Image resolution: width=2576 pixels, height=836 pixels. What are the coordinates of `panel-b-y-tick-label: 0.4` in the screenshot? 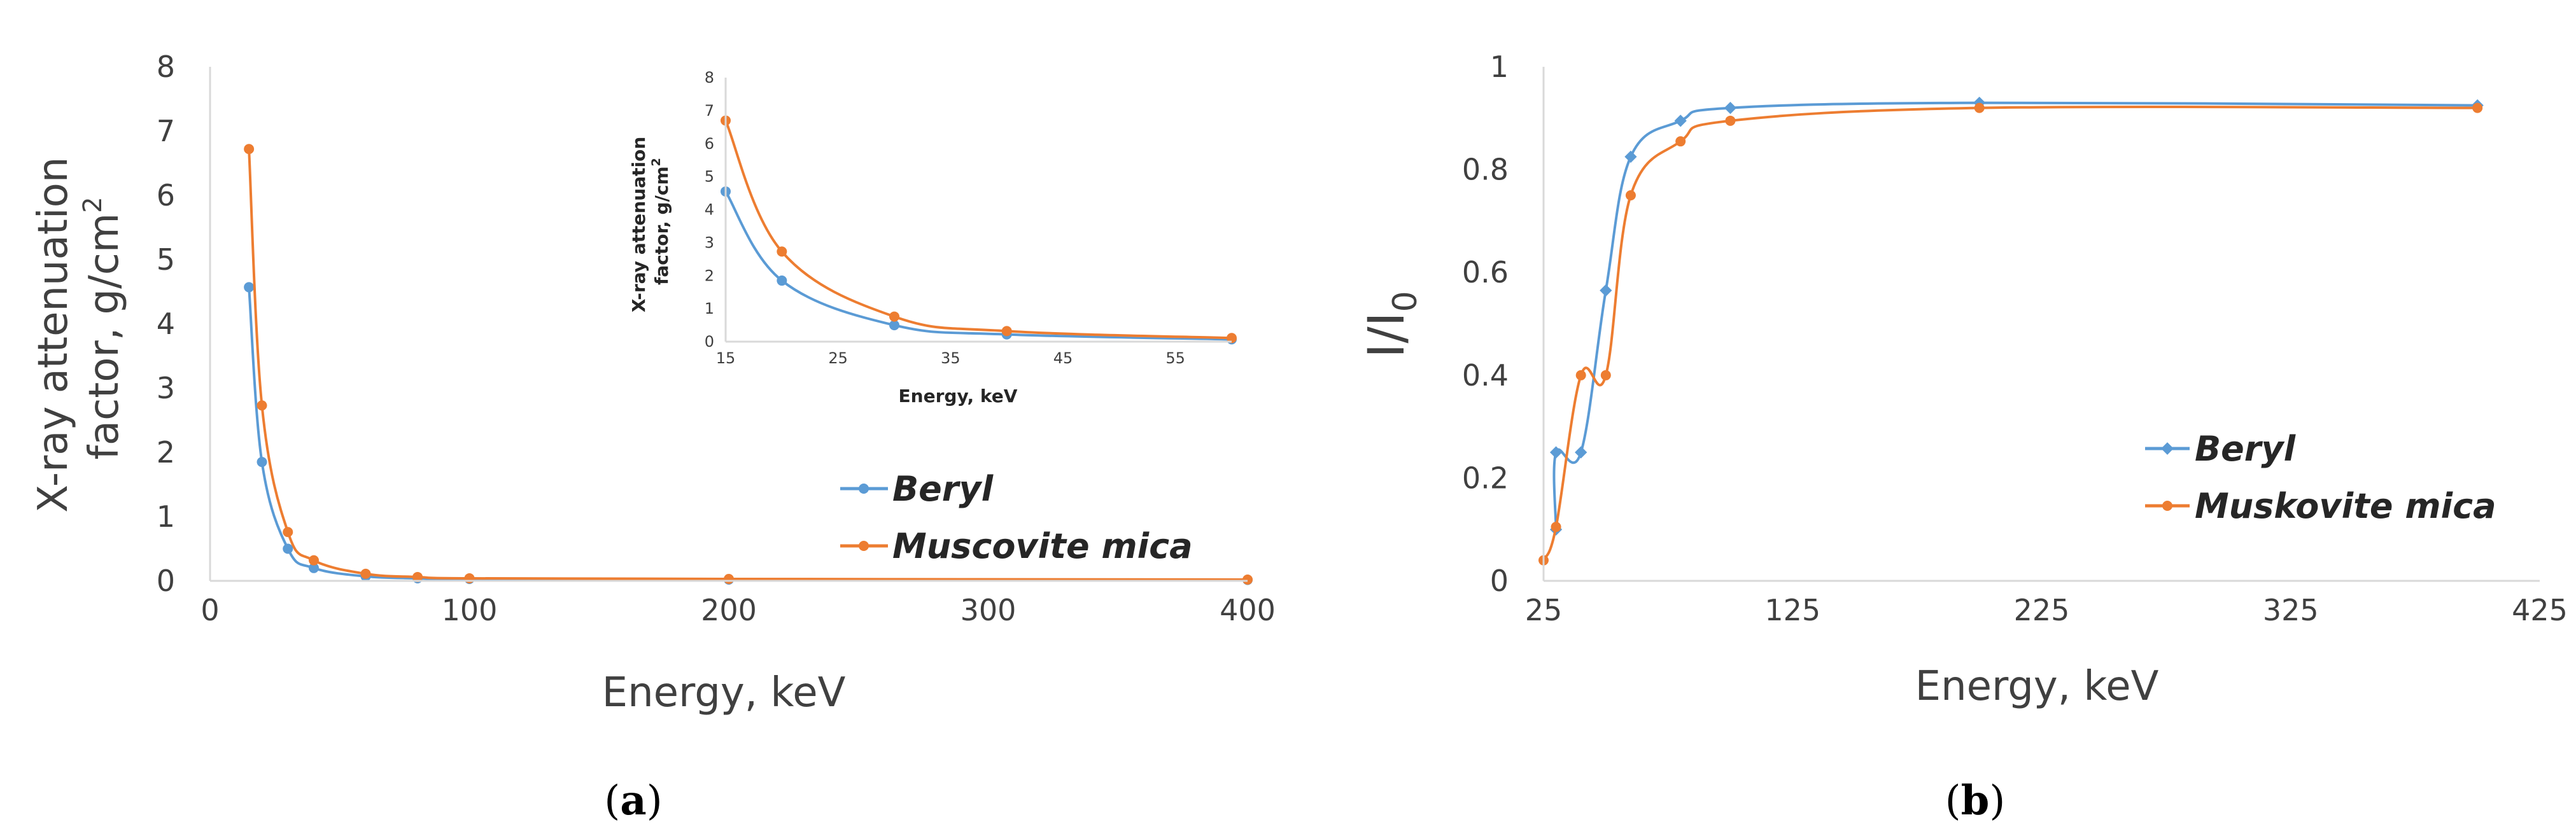 It's located at (1486, 375).